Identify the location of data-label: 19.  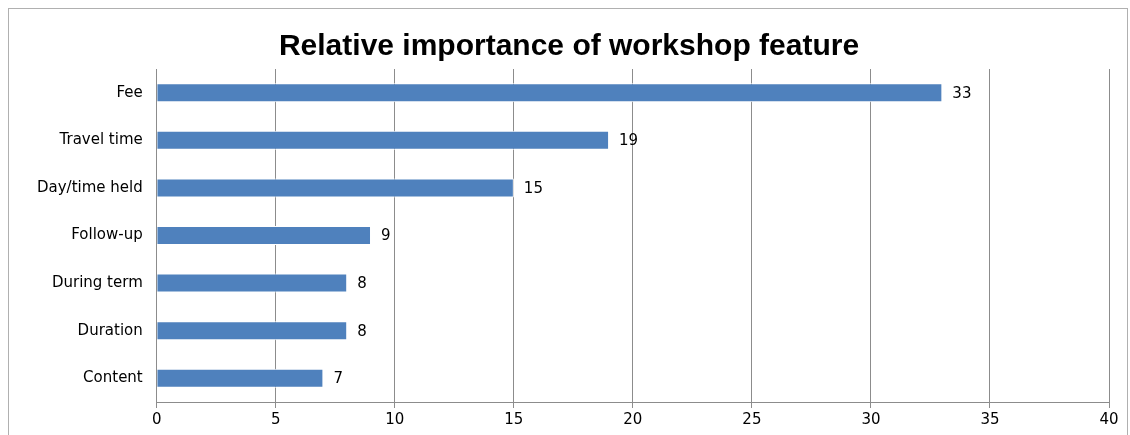
(629, 140).